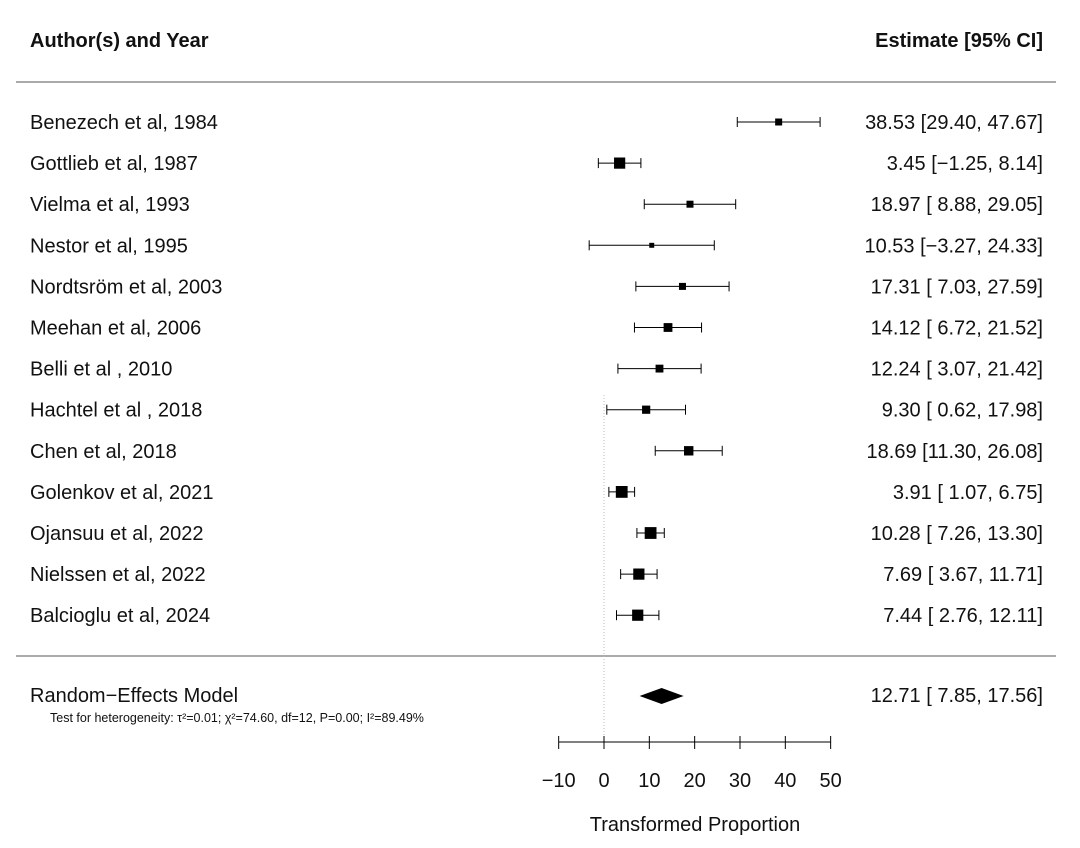  What do you see at coordinates (668, 327) in the screenshot?
I see `study-6-point` at bounding box center [668, 327].